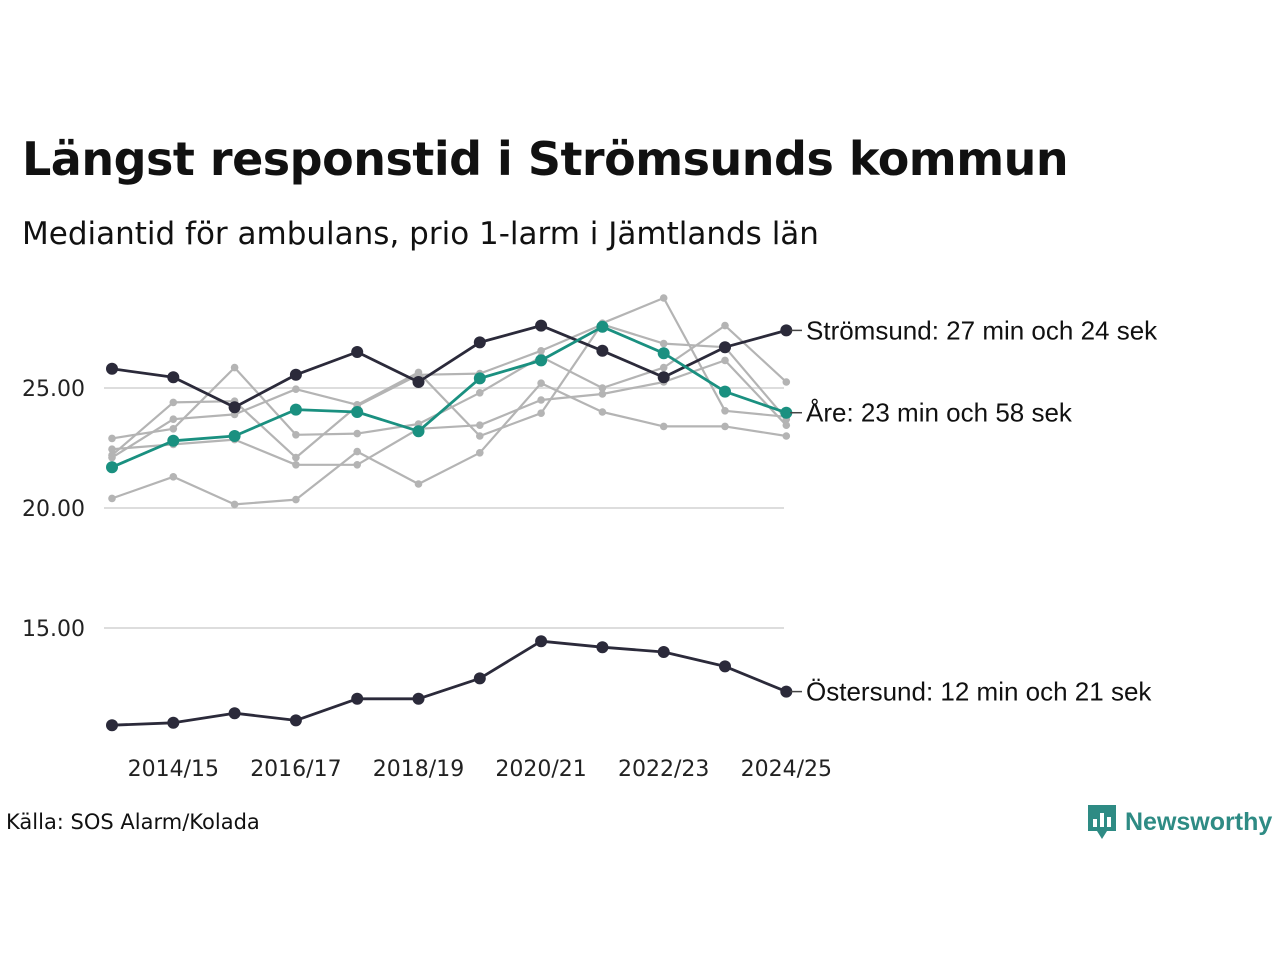  I want to click on chart-title: Längst responstid i Strömsunds kommun, so click(545, 159).